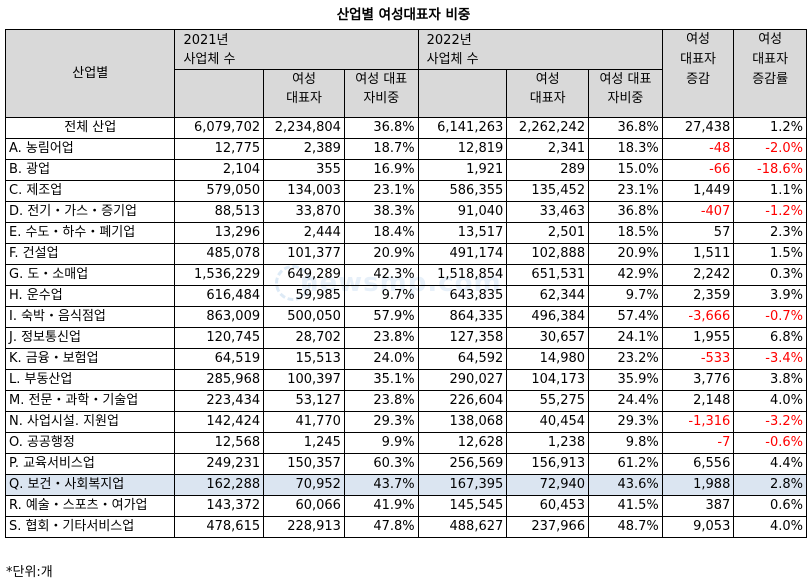  What do you see at coordinates (381, 149) in the screenshot?
I see `cell-r21: 18.7%` at bounding box center [381, 149].